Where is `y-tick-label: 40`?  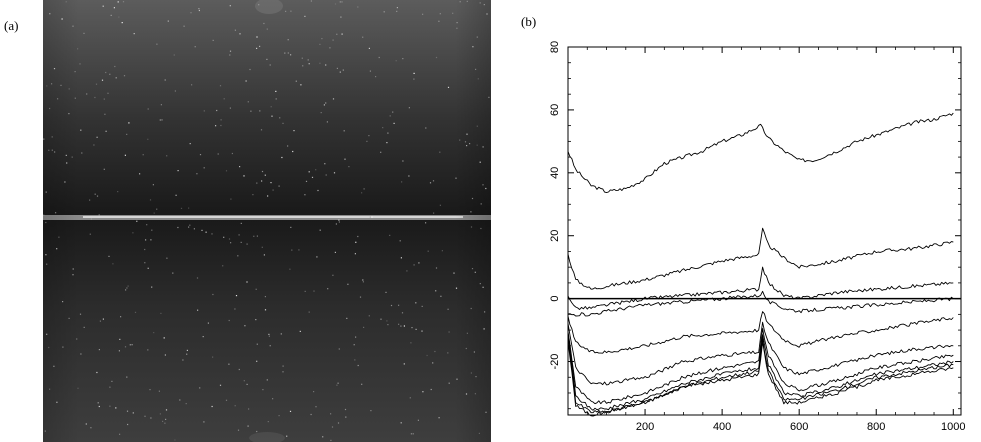
y-tick-label: 40 is located at coordinates (555, 173).